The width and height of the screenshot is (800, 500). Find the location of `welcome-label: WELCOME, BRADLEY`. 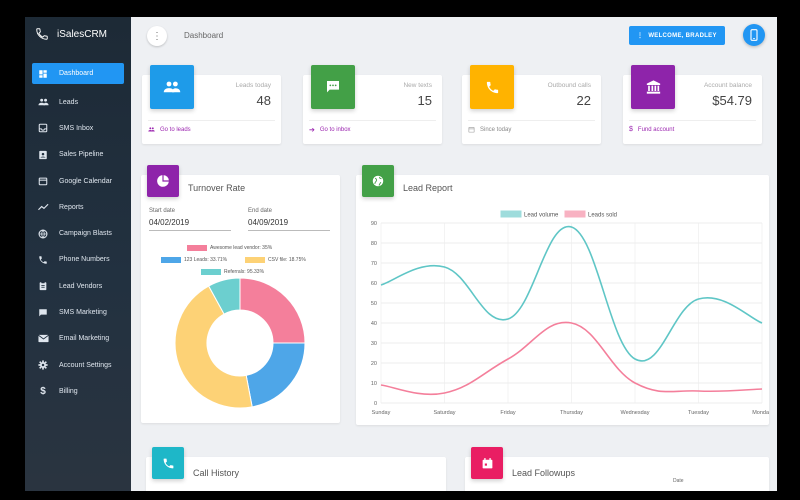

welcome-label: WELCOME, BRADLEY is located at coordinates (682, 35).